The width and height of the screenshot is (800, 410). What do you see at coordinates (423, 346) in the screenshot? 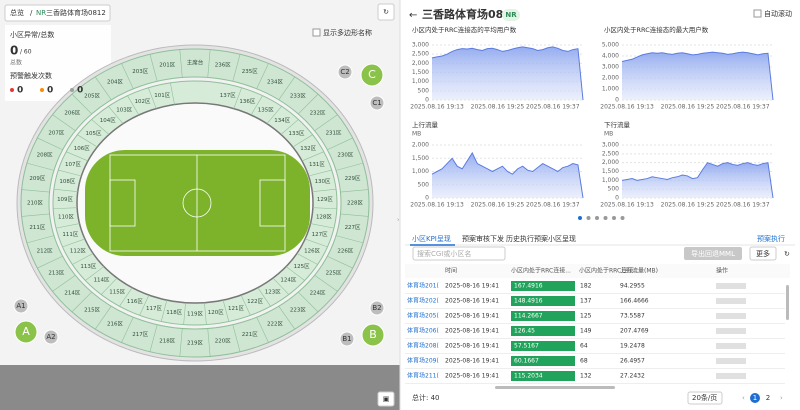
I see `cell: 体育场208(` at bounding box center [423, 346].